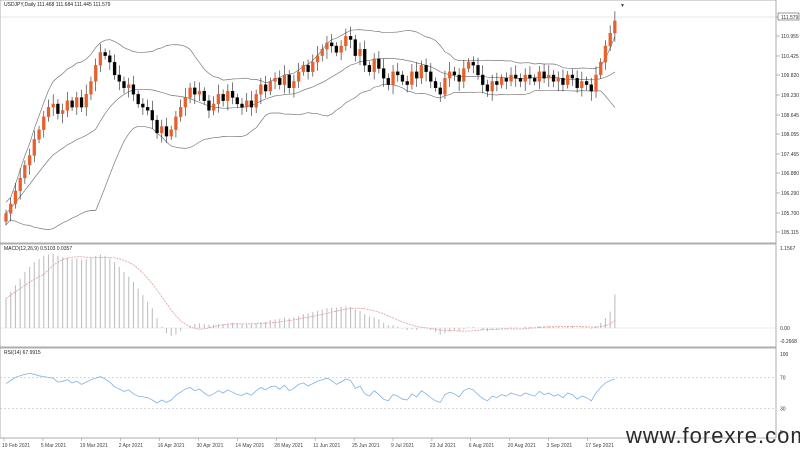  Describe the element at coordinates (783, 378) in the screenshot. I see `rsi-axis-label: 70` at that location.